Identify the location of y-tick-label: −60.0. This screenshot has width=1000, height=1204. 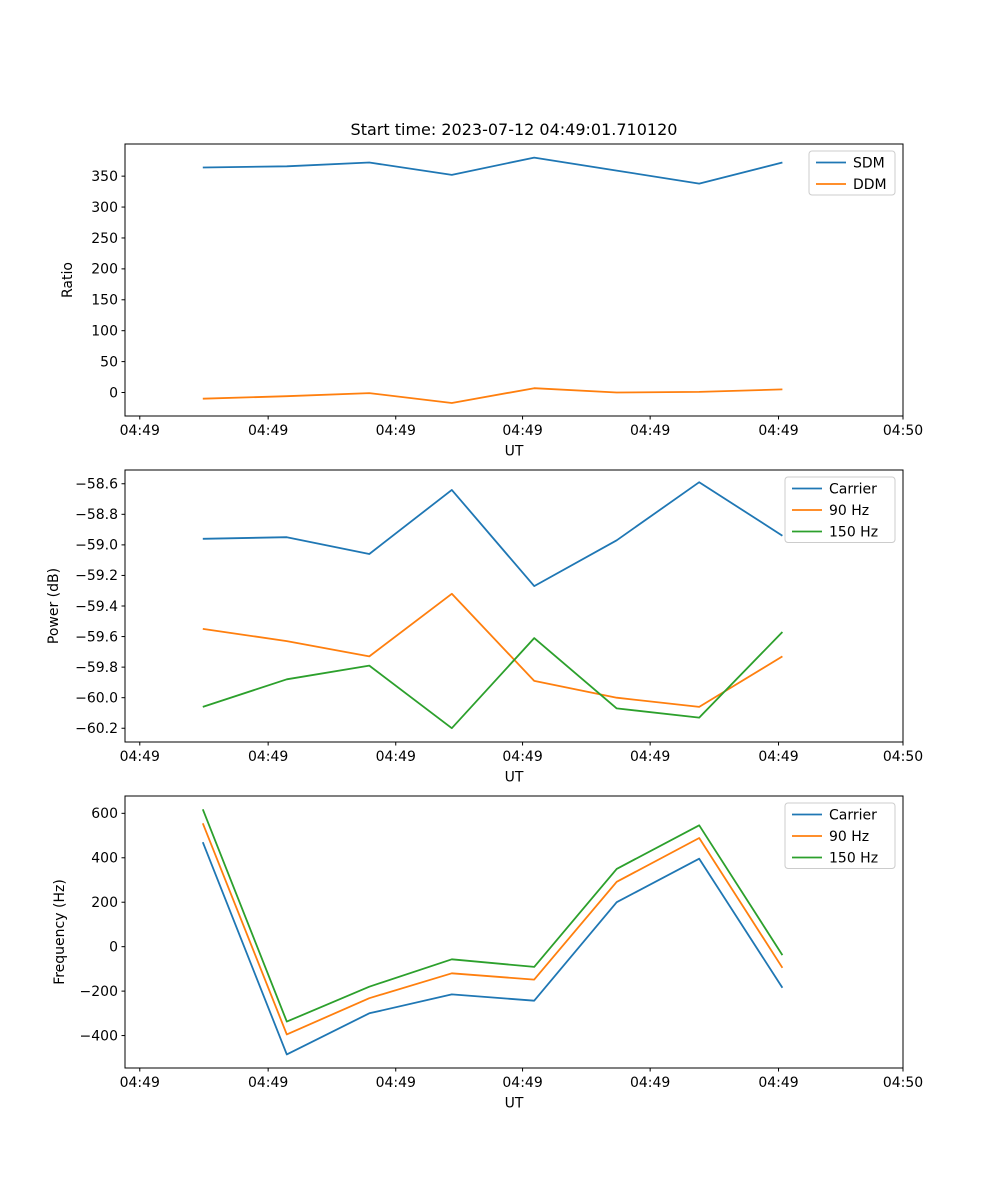
(96, 698).